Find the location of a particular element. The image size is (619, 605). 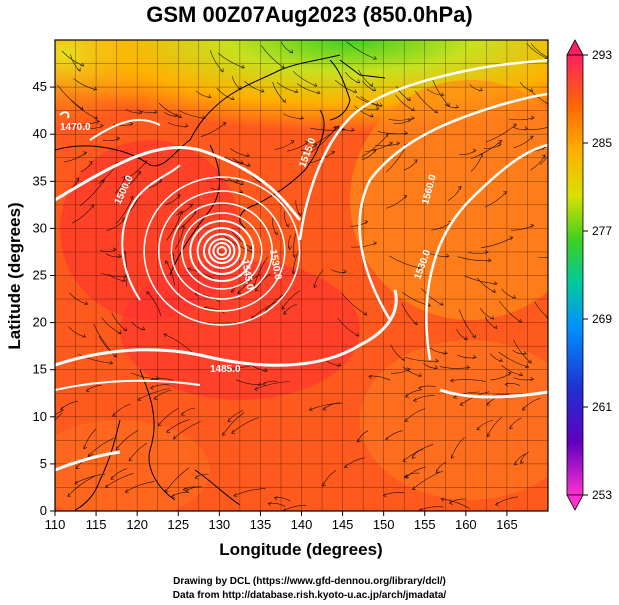

contour-label: 1530.0 is located at coordinates (275, 265).